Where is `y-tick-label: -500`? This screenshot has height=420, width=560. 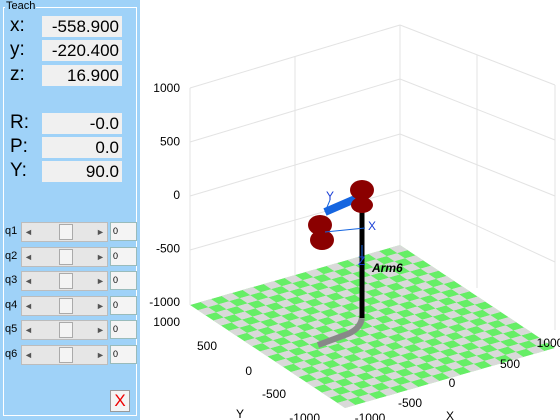
y-tick-label: -500 is located at coordinates (274, 394).